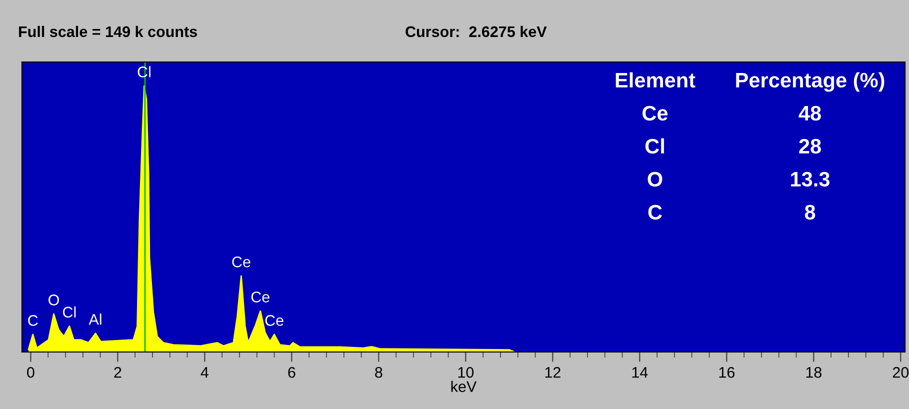 This screenshot has width=909, height=409. What do you see at coordinates (810, 82) in the screenshot?
I see `annotation: Percentage (%)` at bounding box center [810, 82].